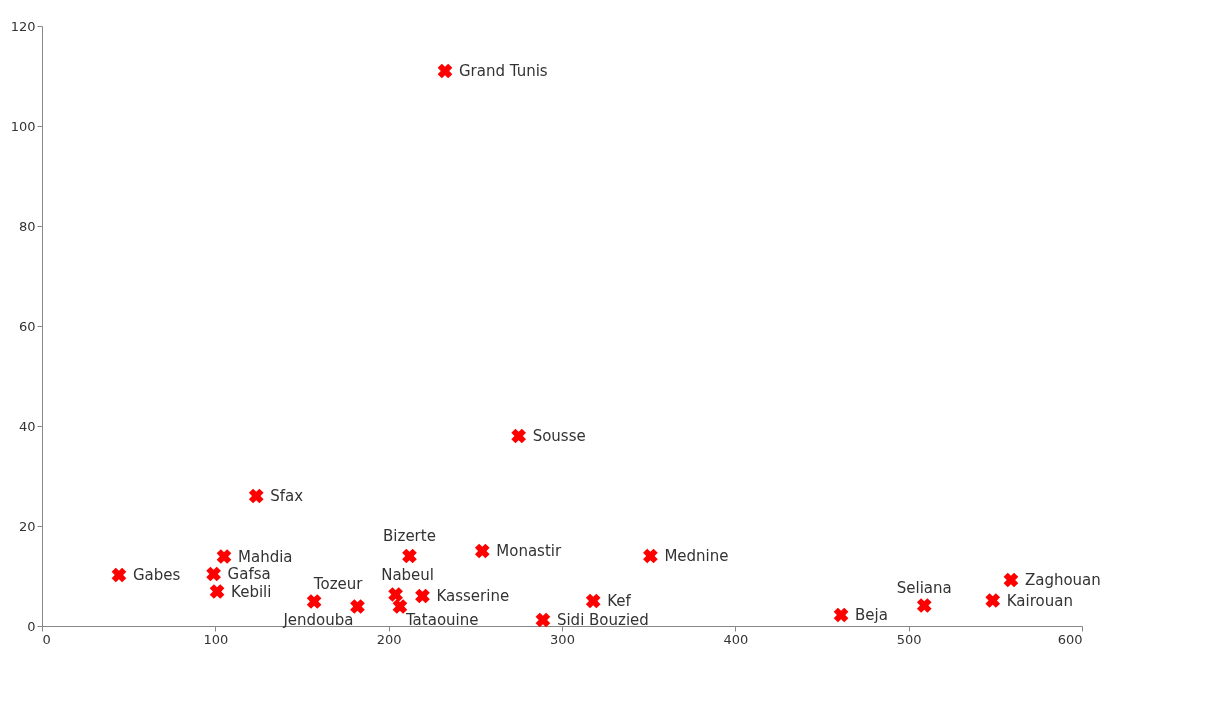 This screenshot has height=702, width=1223. Describe the element at coordinates (602, 620) in the screenshot. I see `annotation: Sidi Bouzied` at that location.